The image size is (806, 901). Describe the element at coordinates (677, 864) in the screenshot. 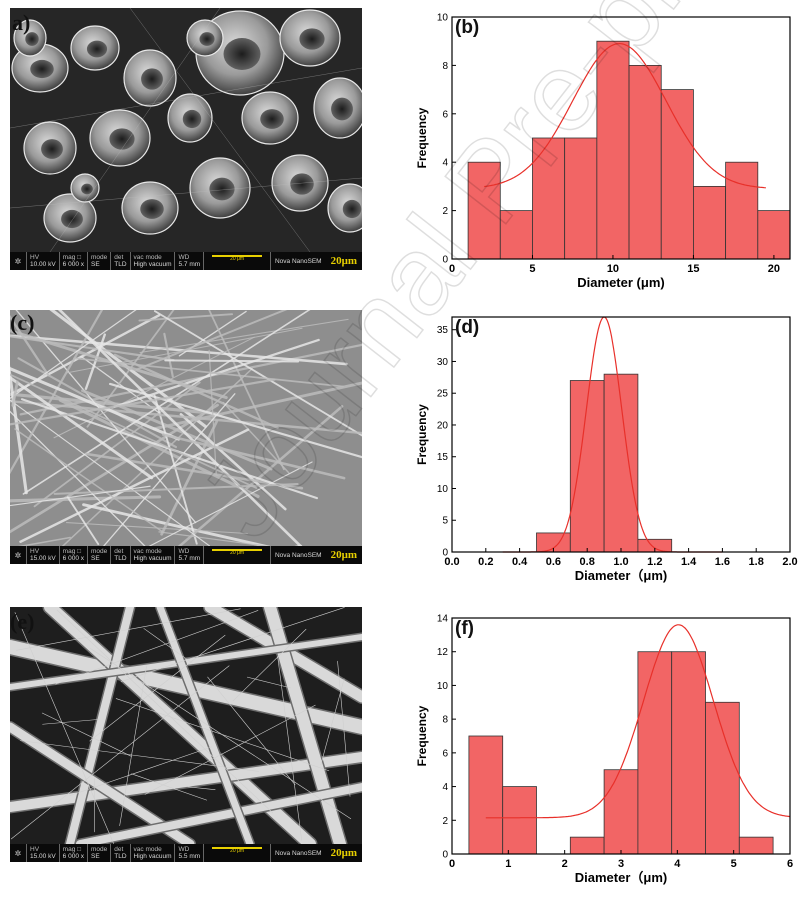

I see `x-tick-label: 4` at that location.